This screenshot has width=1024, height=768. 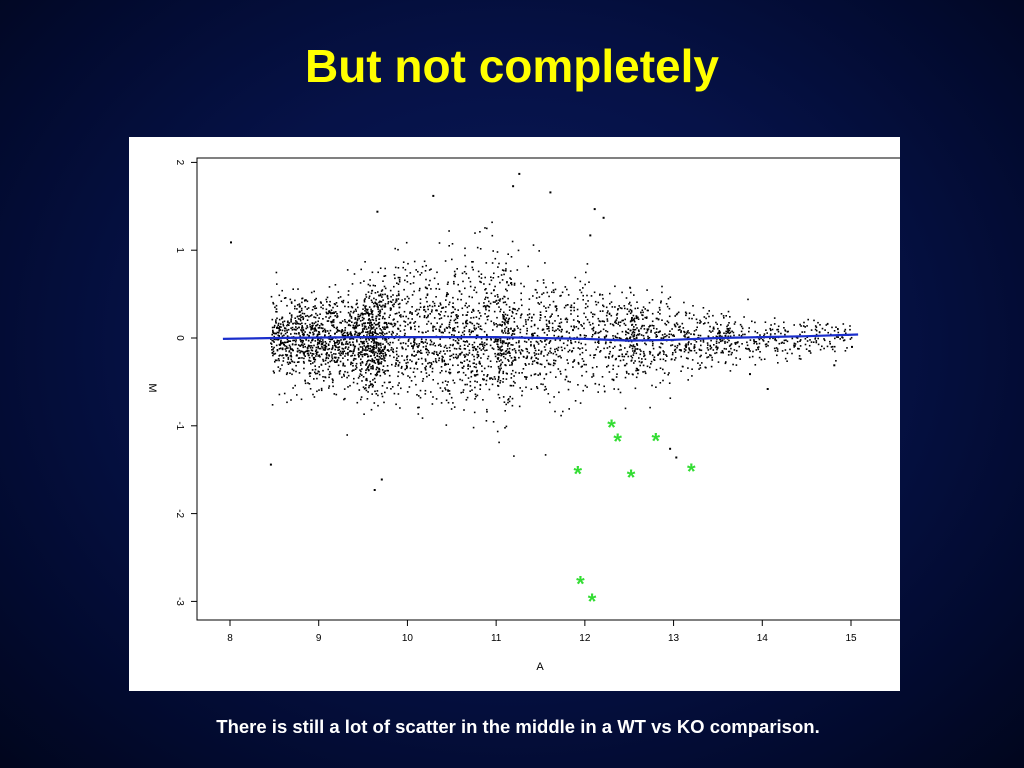 What do you see at coordinates (319, 638) in the screenshot?
I see `x-tick-label: 9` at bounding box center [319, 638].